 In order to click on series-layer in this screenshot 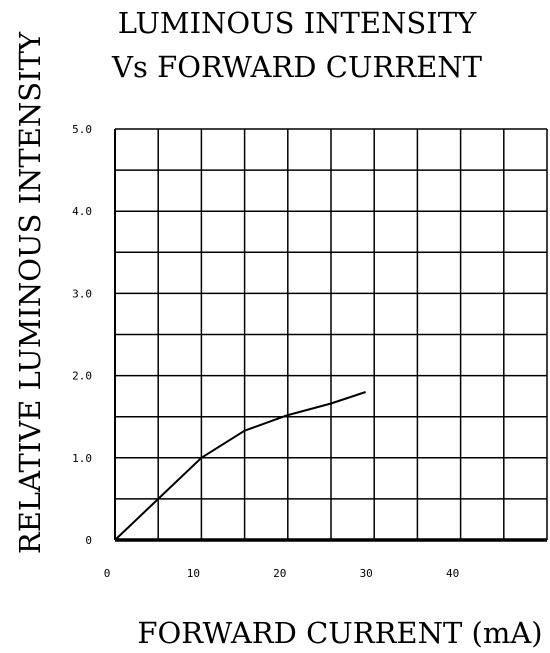, I will do `click(240, 466)`.